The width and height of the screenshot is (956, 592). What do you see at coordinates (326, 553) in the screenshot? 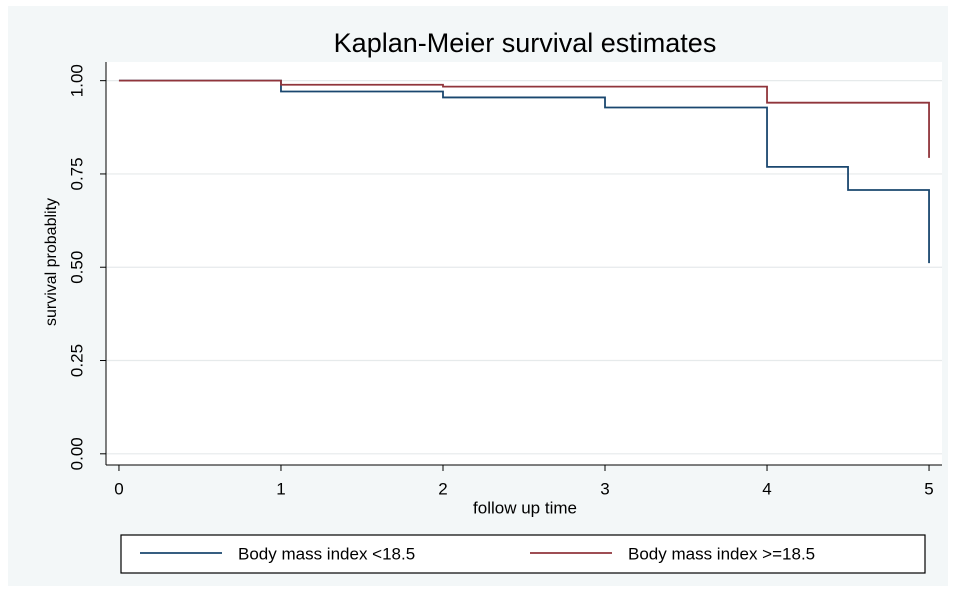
I see `legend-label: Body mass index <18.5` at bounding box center [326, 553].